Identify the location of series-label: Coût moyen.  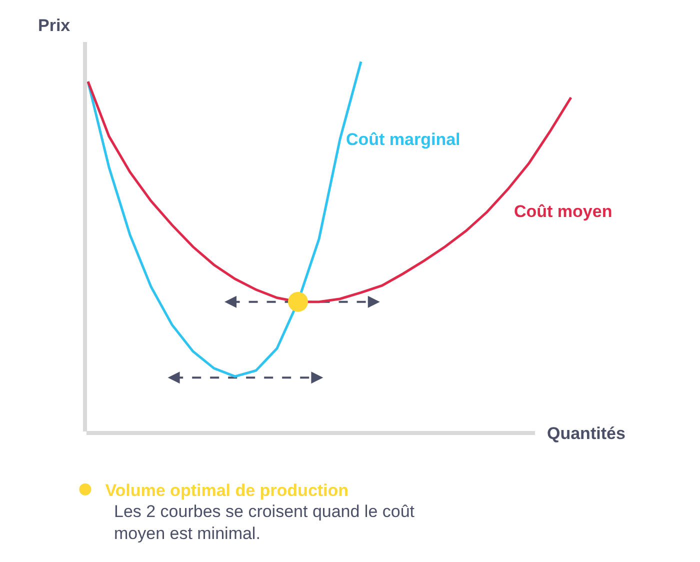
(563, 211).